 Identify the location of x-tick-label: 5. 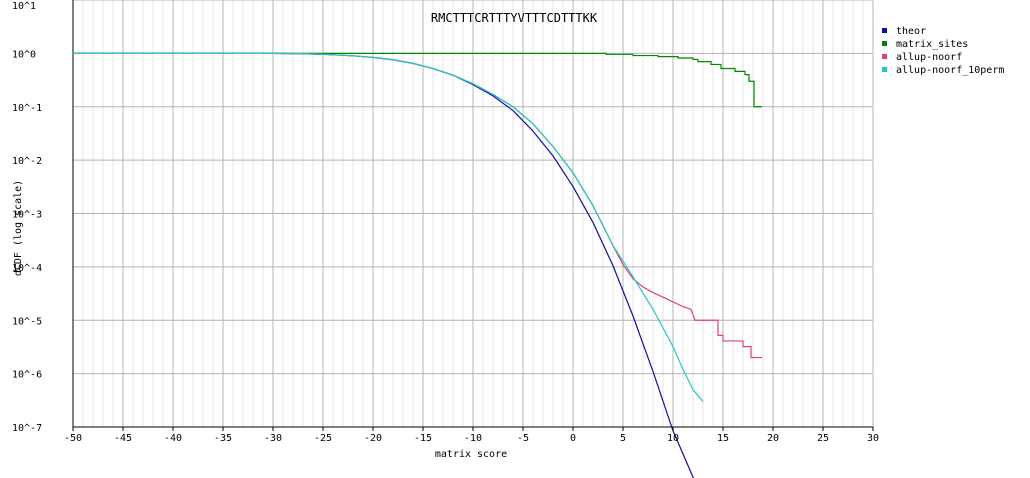
(623, 438).